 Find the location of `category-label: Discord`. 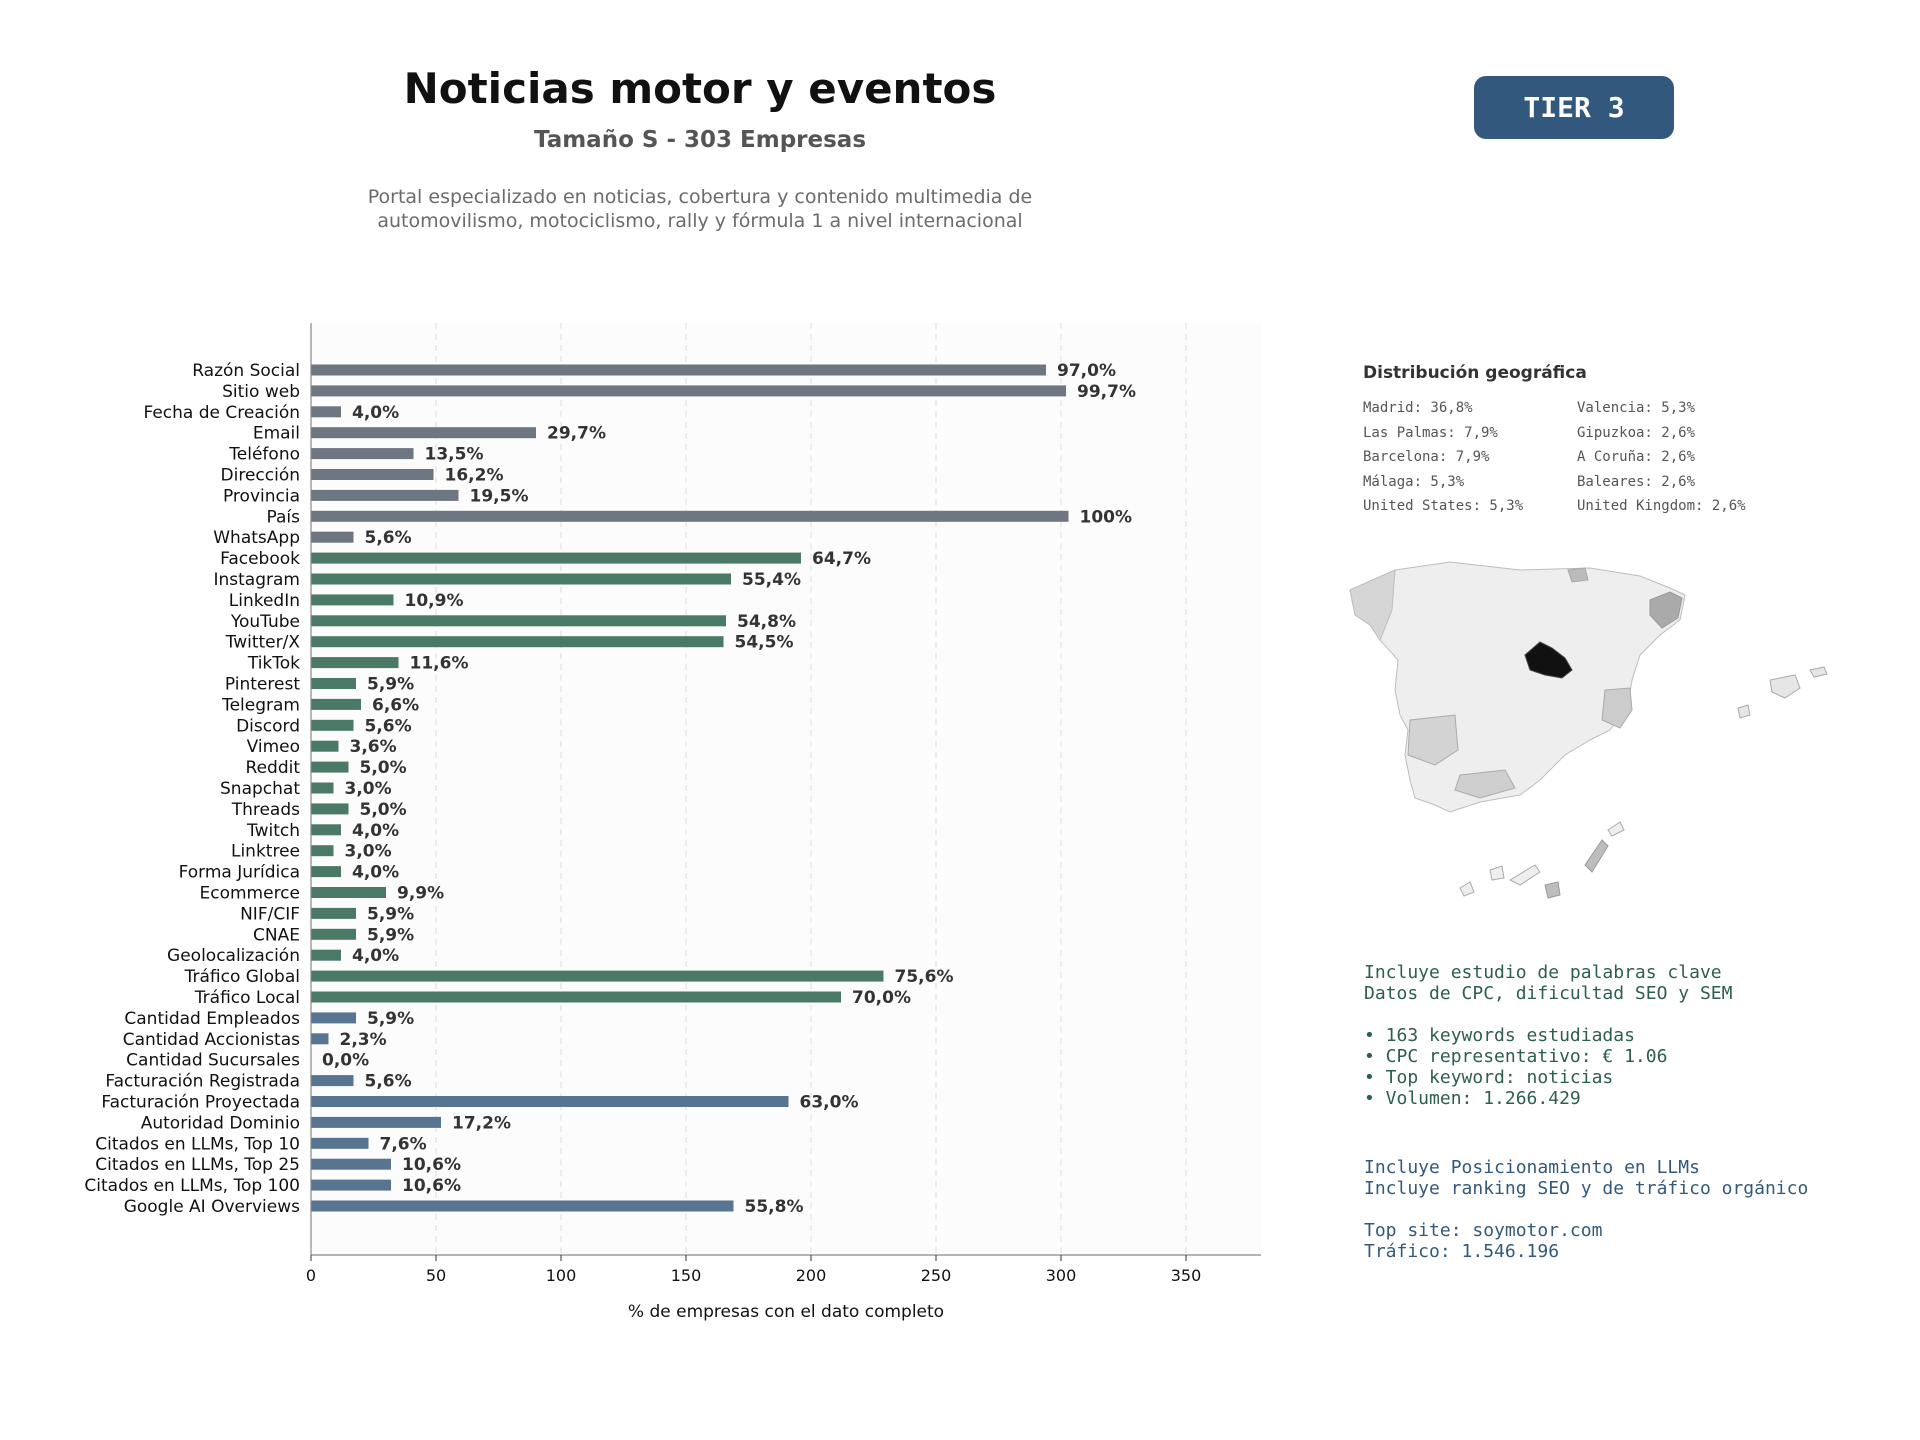

category-label: Discord is located at coordinates (268, 726).